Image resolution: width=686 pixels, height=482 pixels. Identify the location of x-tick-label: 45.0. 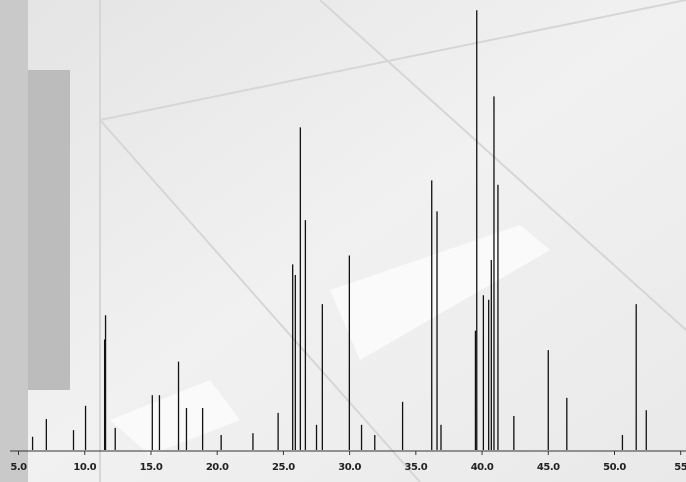
(548, 467).